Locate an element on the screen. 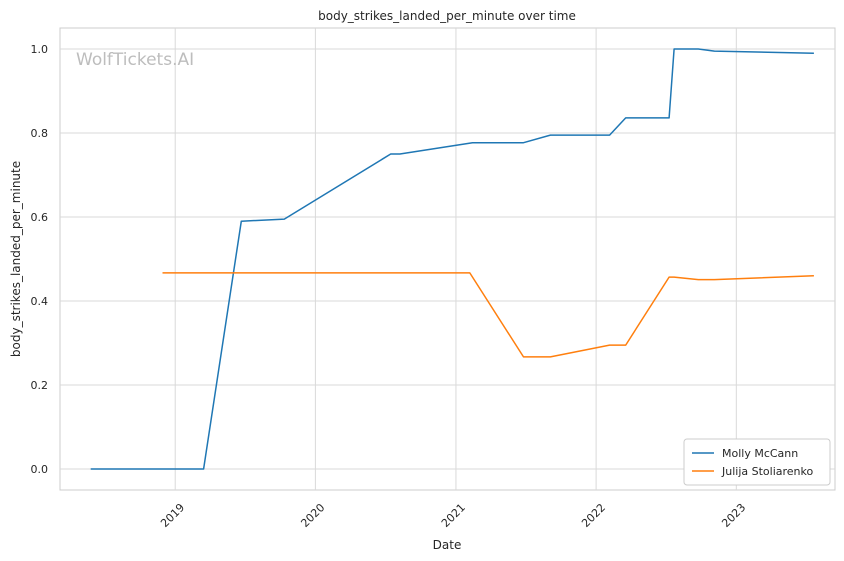  x-tick-label: 2020 is located at coordinates (312, 515).